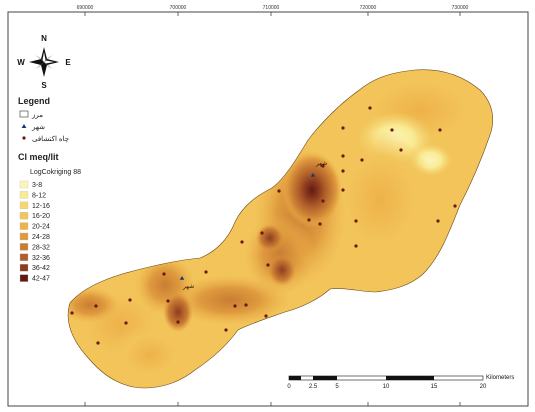 The width and height of the screenshot is (535, 412). What do you see at coordinates (41, 268) in the screenshot?
I see `legend-class-label: 36-42` at bounding box center [41, 268].